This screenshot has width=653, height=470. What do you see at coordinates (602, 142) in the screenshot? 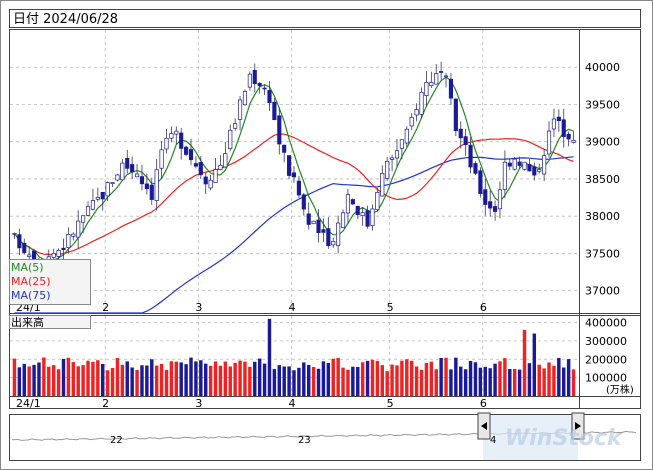
I see `price-tick-label: 39000` at bounding box center [602, 142].